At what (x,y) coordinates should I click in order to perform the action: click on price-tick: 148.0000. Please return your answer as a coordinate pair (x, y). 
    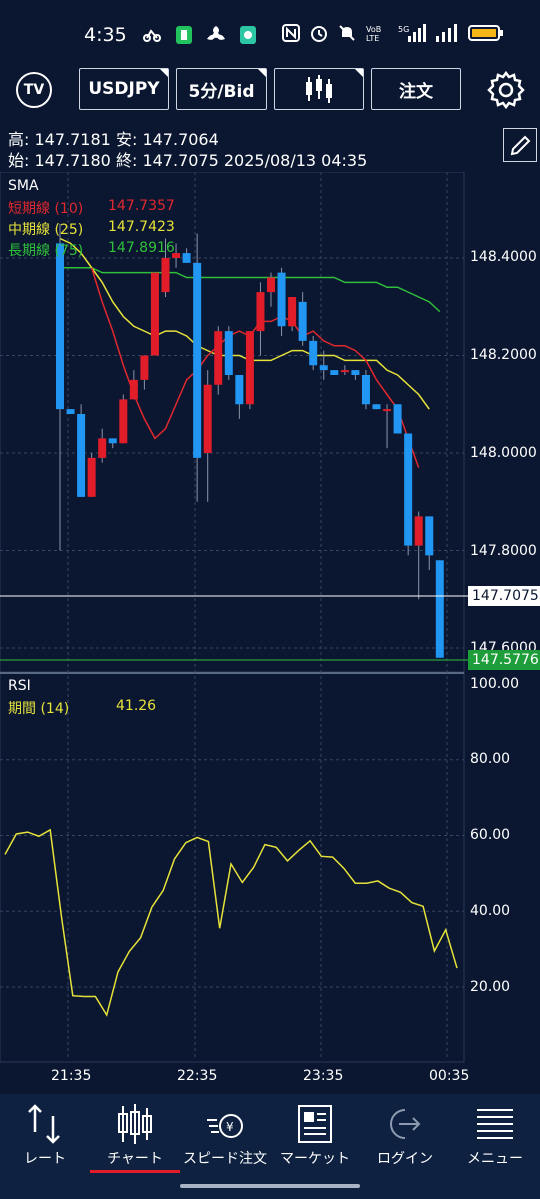
    Looking at the image, I should click on (503, 453).